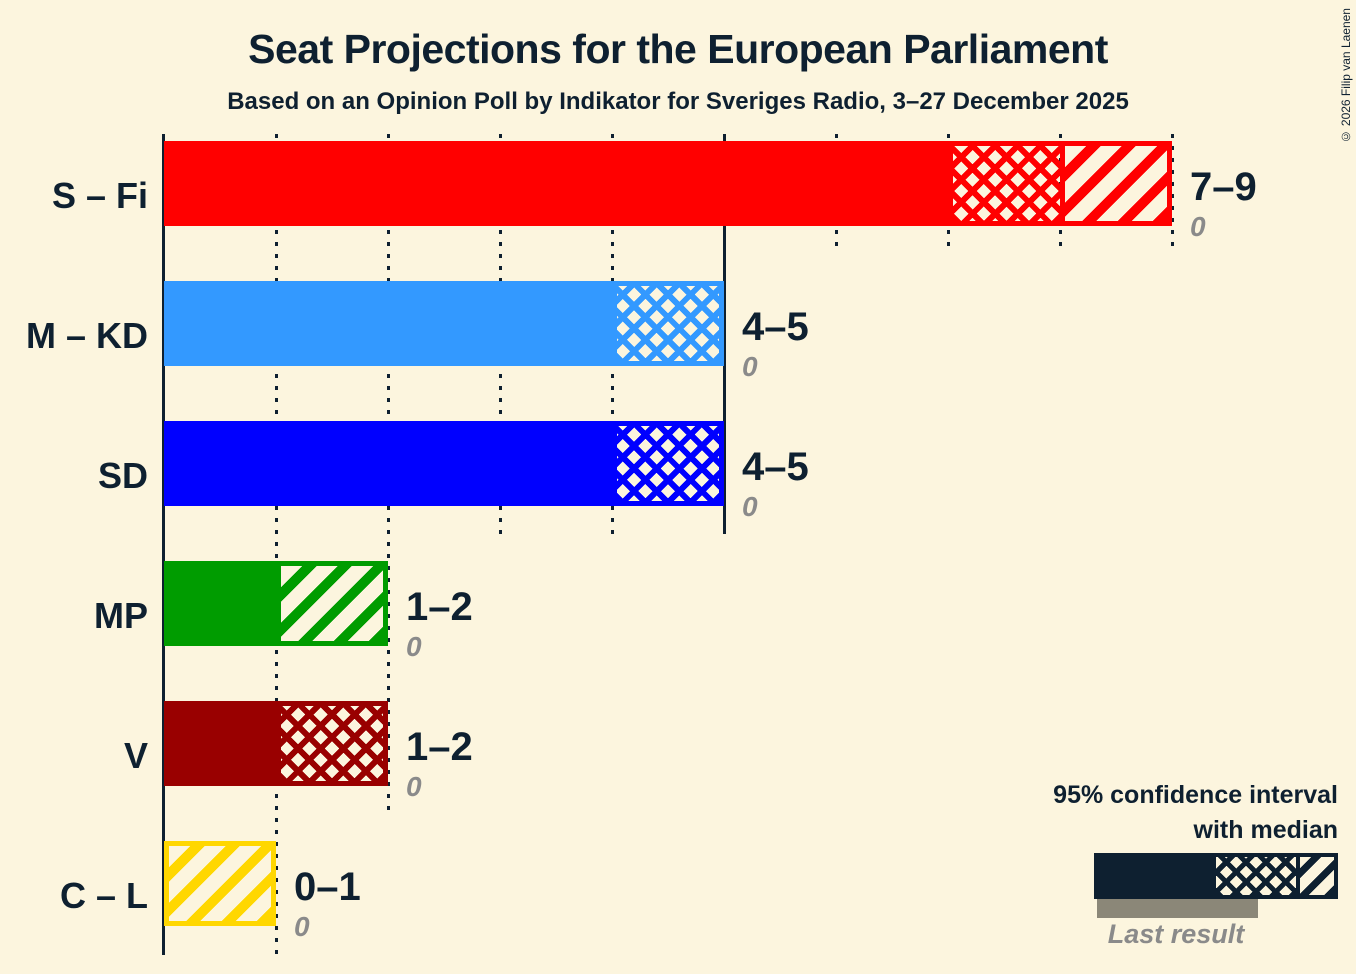 The image size is (1356, 974). Describe the element at coordinates (1177, 908) in the screenshot. I see `legend-last-result-bar` at that location.